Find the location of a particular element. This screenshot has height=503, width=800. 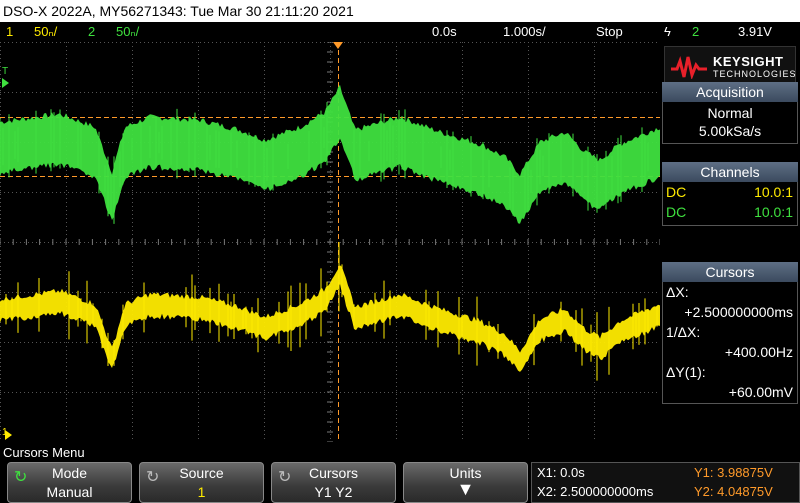

mode-softkey-label: Mode is located at coordinates (69, 473).